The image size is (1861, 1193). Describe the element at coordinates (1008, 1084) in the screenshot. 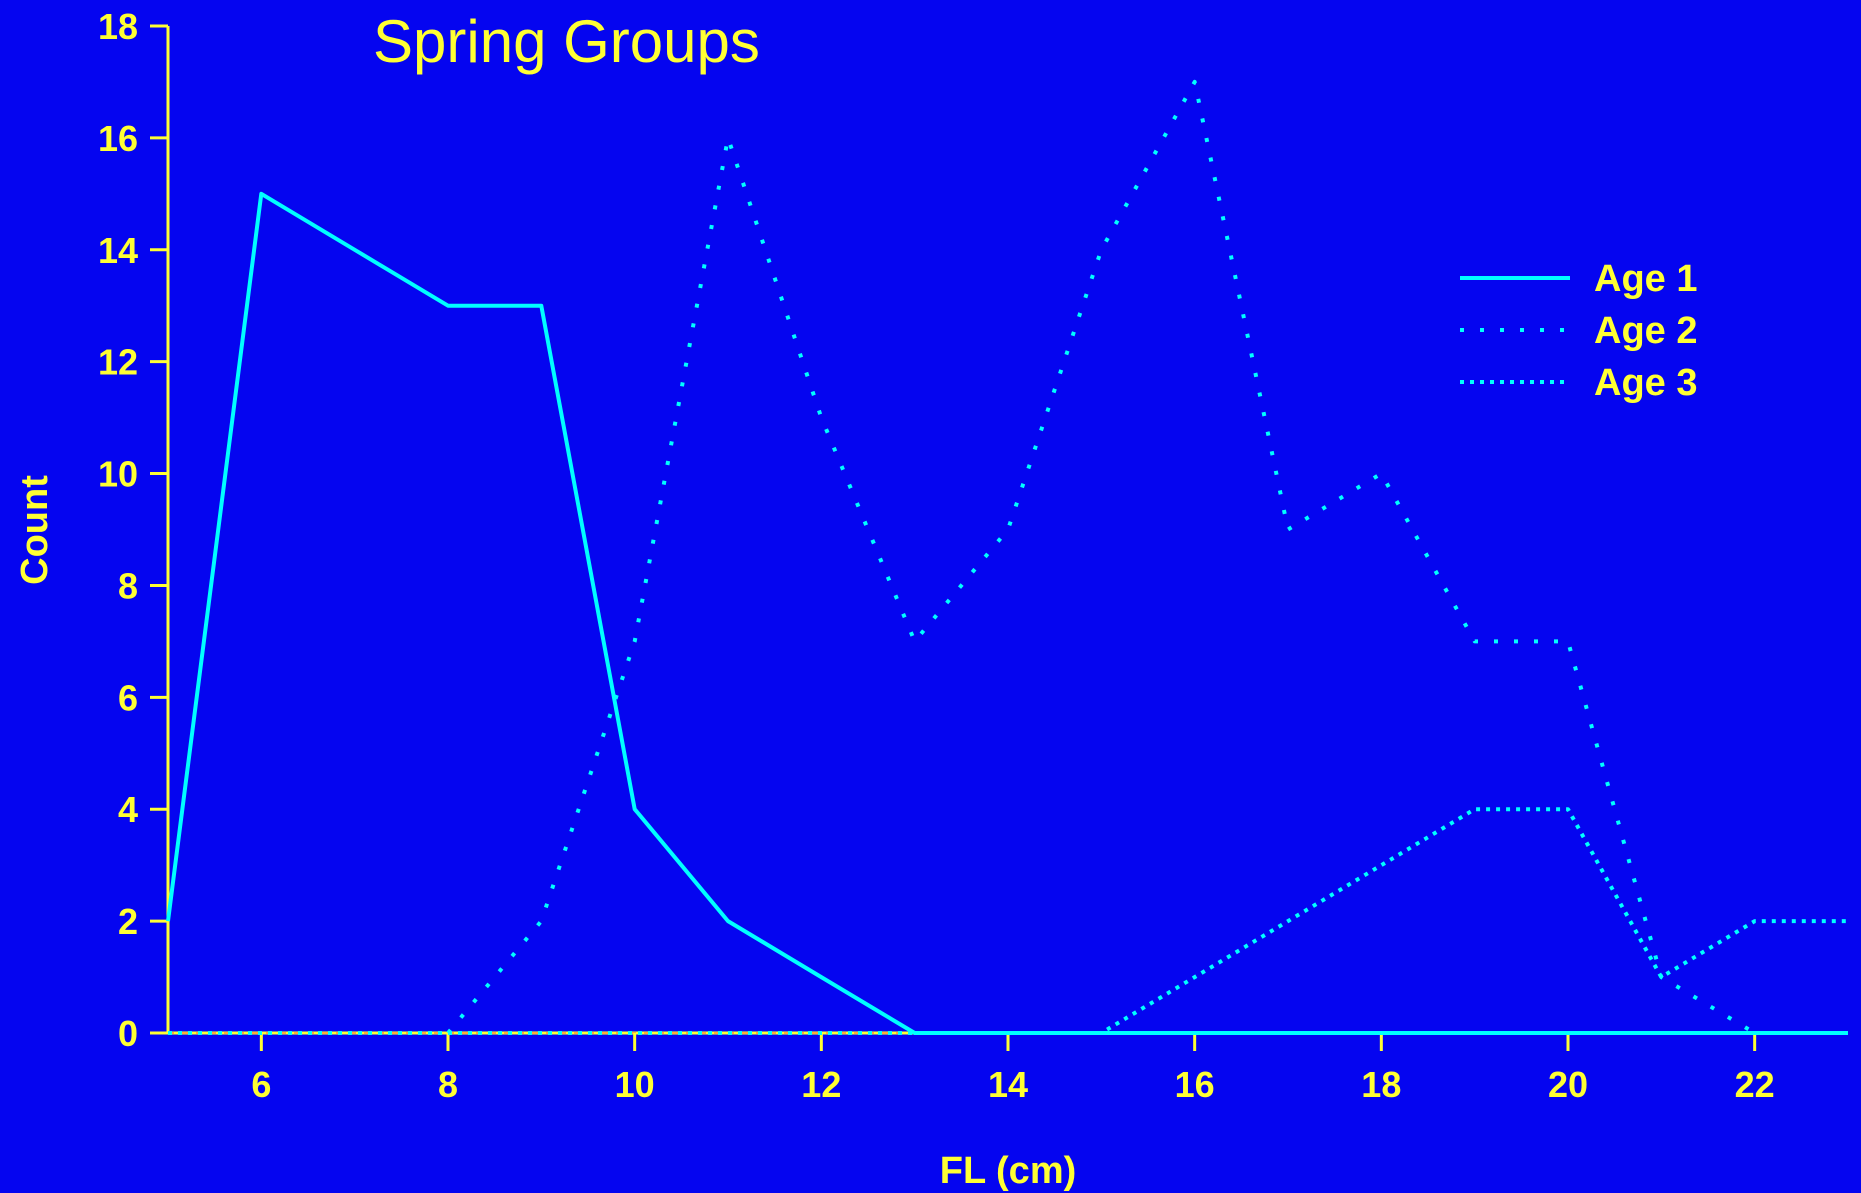

I see `x-tick-label: 14` at that location.